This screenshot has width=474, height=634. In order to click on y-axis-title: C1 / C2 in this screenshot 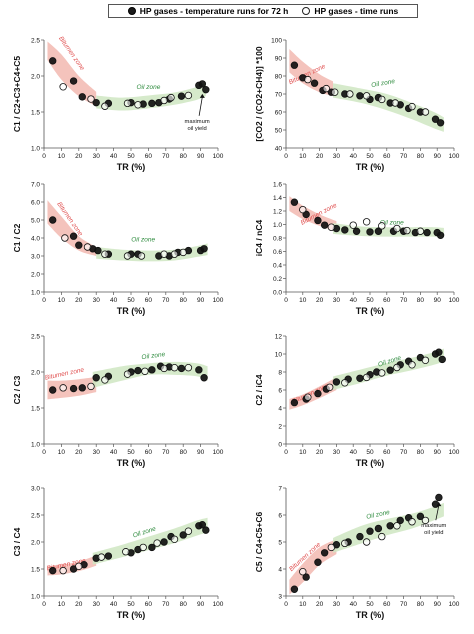, I will do `click(17, 237)`.